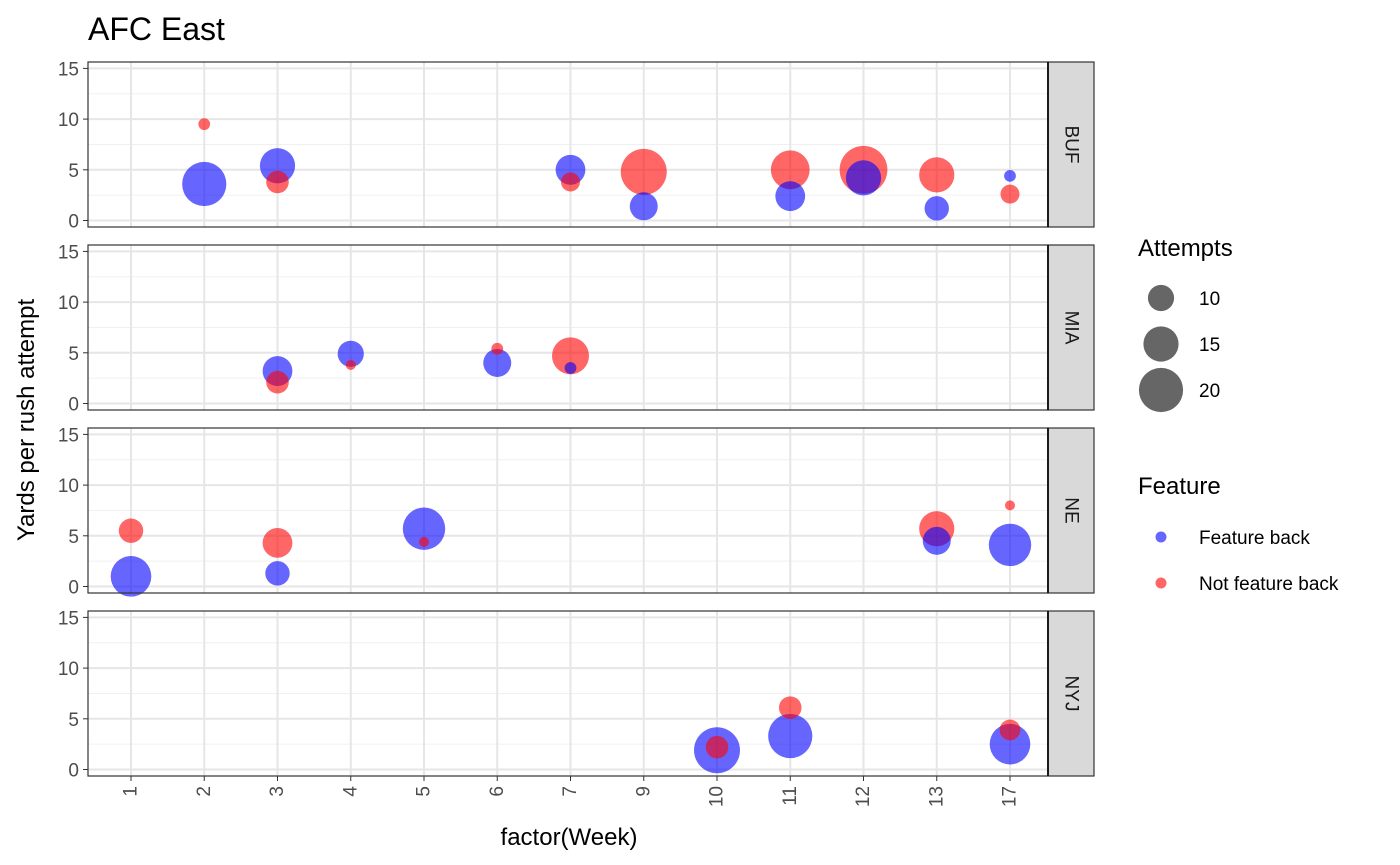  Describe the element at coordinates (497, 791) in the screenshot. I see `x-tick-label: 6` at that location.